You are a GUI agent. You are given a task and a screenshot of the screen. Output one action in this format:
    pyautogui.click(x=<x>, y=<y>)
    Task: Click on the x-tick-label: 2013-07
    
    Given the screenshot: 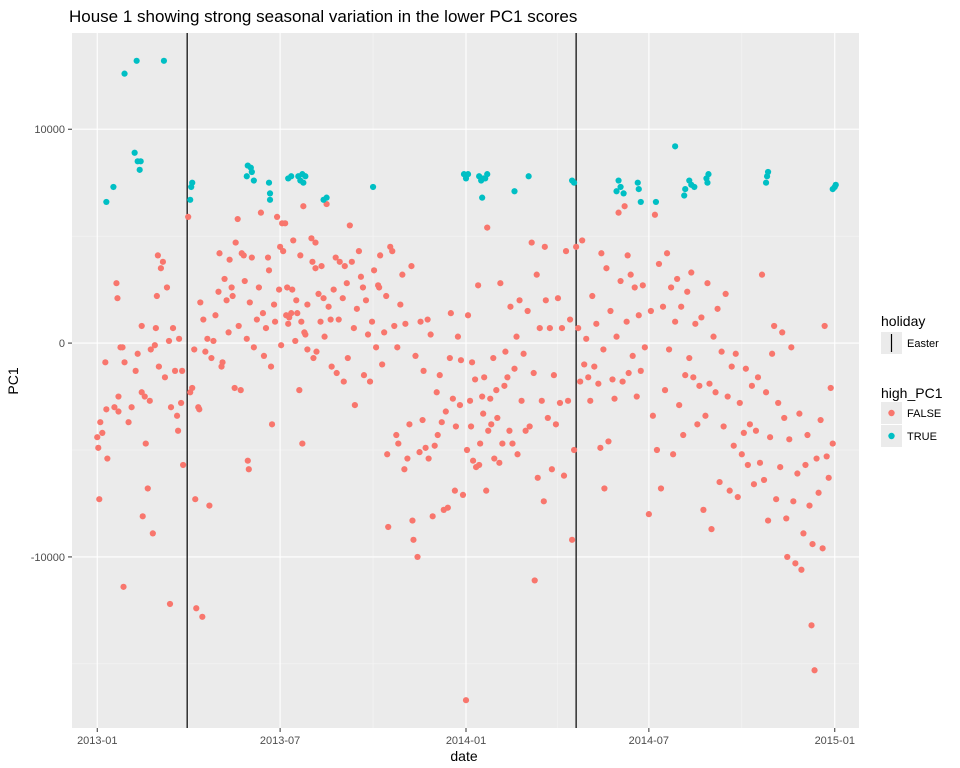 What is the action you would take?
    pyautogui.click(x=280, y=741)
    